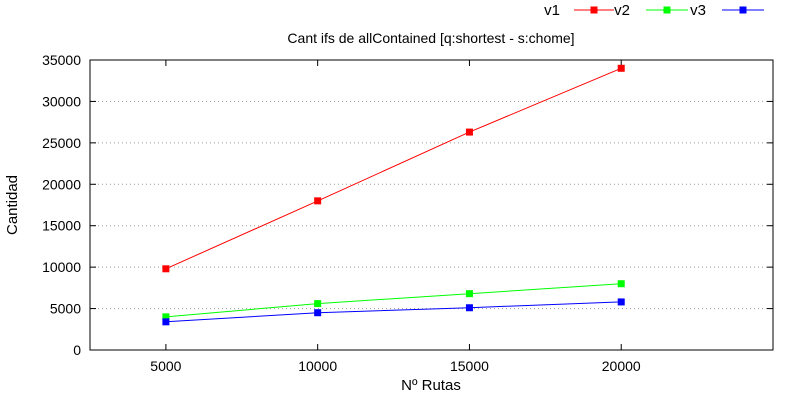  Describe the element at coordinates (579, 10) in the screenshot. I see `legend-item-v1: v1` at that location.